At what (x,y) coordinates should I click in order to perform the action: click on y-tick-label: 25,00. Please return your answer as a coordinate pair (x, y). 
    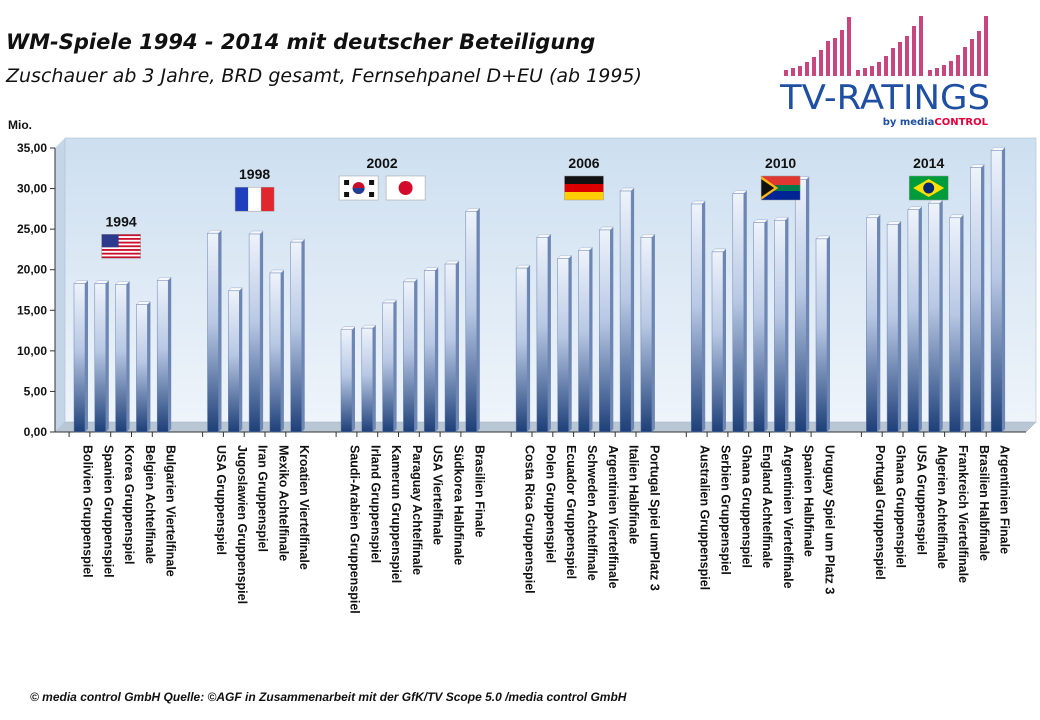
    Looking at the image, I should click on (32, 229).